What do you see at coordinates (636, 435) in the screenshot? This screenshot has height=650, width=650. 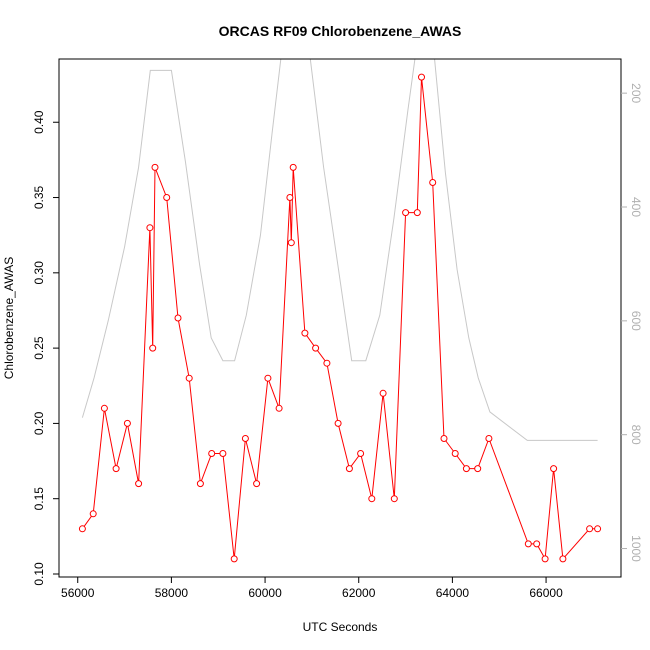 I see `y2-tick-label: 800` at bounding box center [636, 435].